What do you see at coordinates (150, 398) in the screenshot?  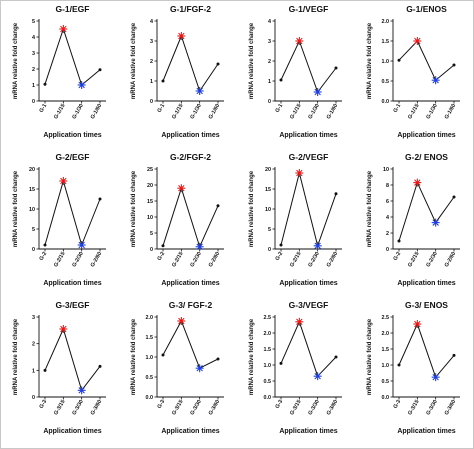 I see `y-tick-label: 0.0` at bounding box center [150, 398].